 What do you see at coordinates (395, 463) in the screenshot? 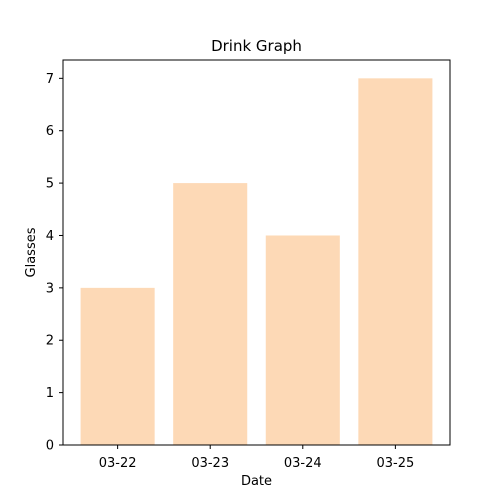
I see `x-tick-label: 03-25` at bounding box center [395, 463].